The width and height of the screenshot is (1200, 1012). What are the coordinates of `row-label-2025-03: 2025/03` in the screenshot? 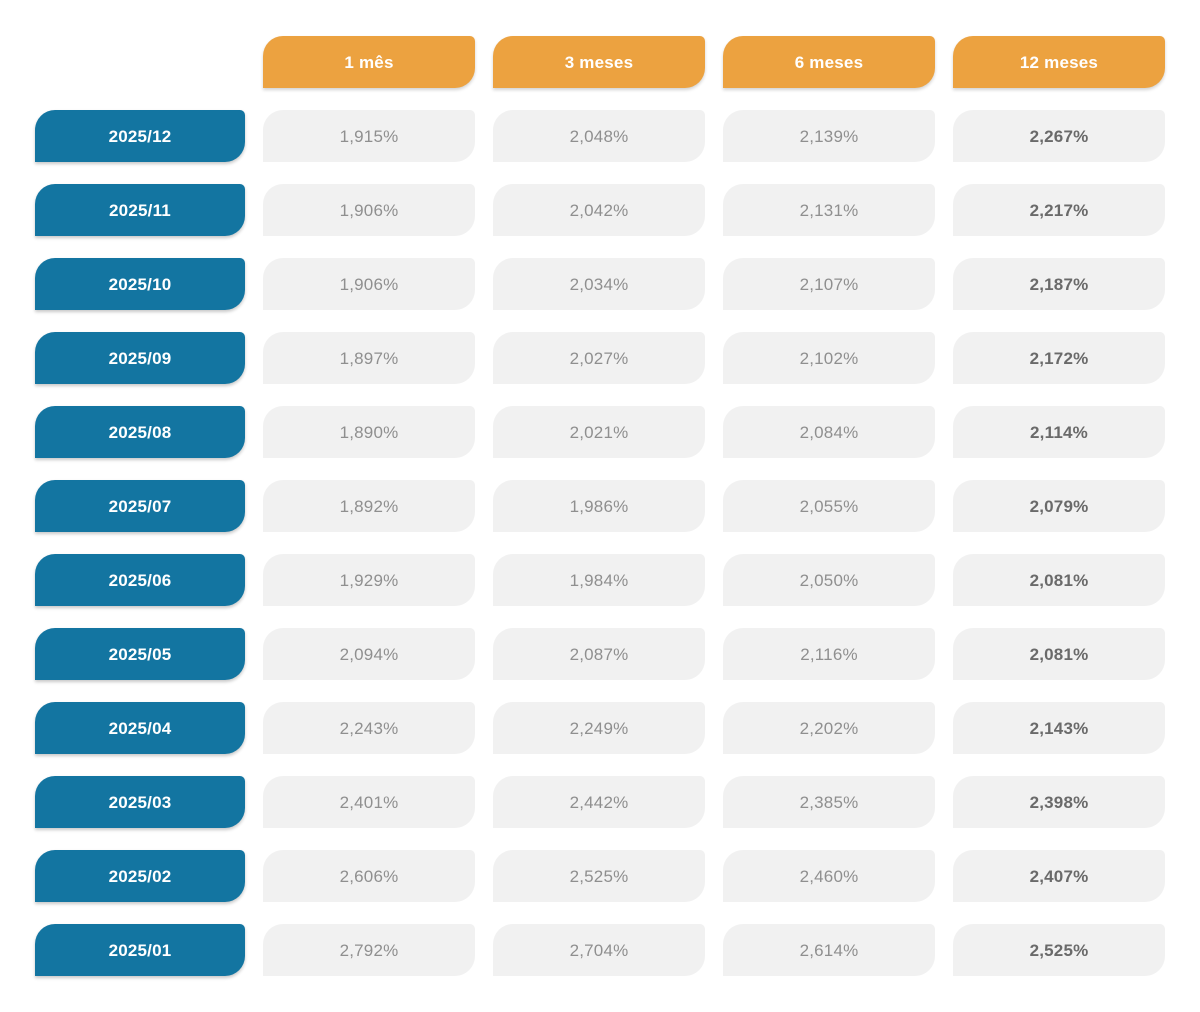 It's located at (140, 802).